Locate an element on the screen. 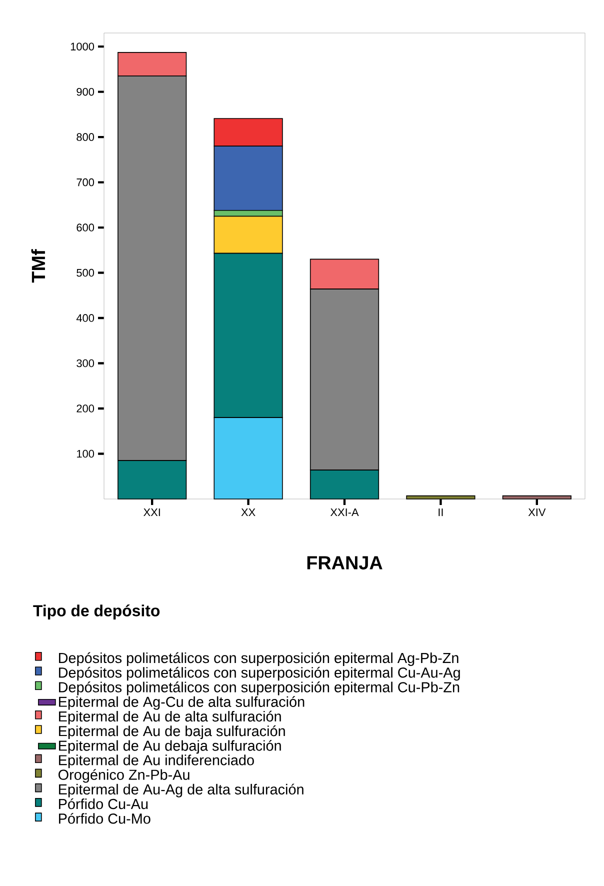 The height and width of the screenshot is (886, 604). legend-label: Epitermal de Au de alta sulfuración is located at coordinates (170, 717).